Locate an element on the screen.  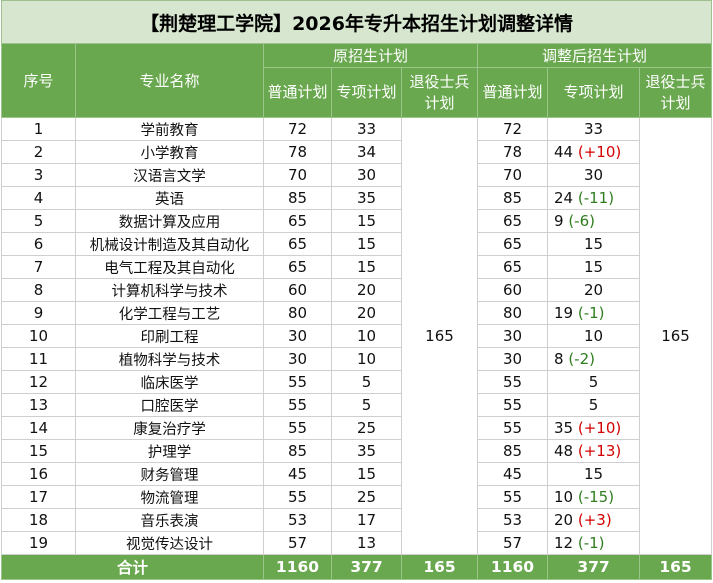
table-row: 18 音乐表演 53 17 53 20 (+3) is located at coordinates (356, 520).